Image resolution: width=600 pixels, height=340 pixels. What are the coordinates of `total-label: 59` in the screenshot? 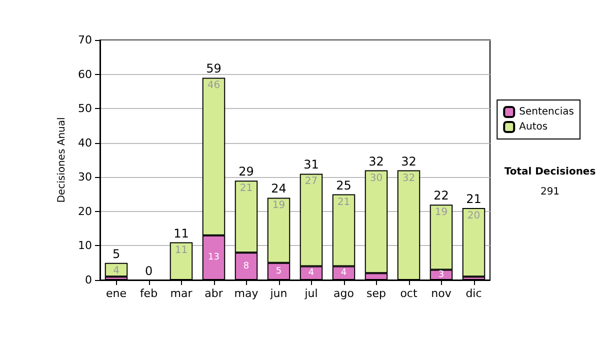 It's located at (214, 69).